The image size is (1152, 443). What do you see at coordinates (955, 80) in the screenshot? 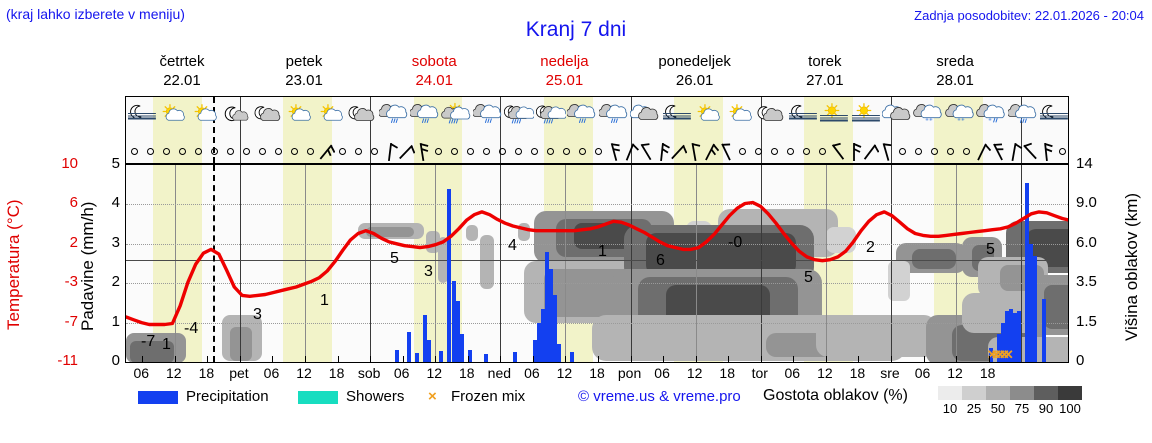
I see `day-date: 28.01` at bounding box center [955, 80].